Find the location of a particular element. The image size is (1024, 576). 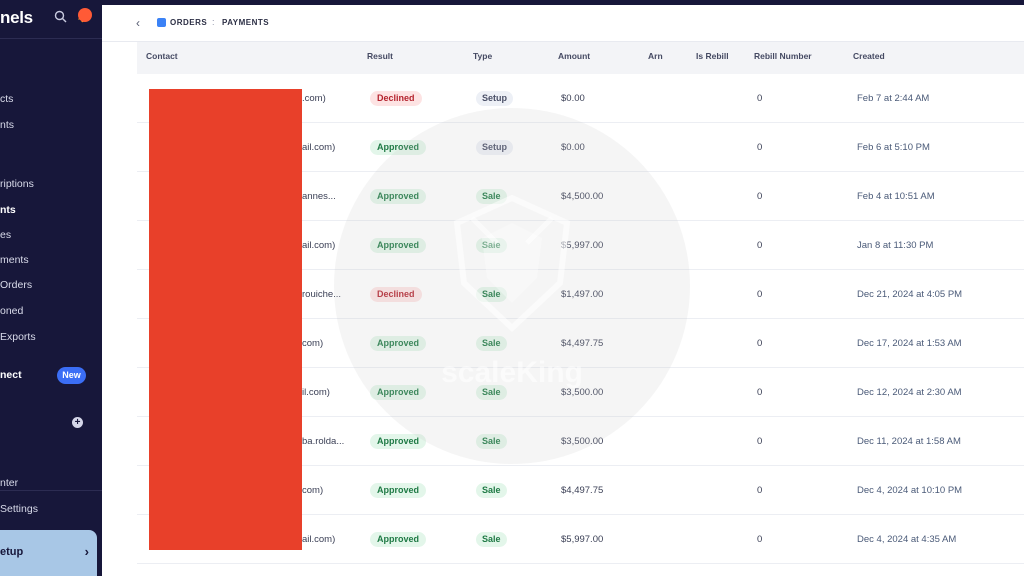

amount-cell: $1,497.00 is located at coordinates (582, 294).